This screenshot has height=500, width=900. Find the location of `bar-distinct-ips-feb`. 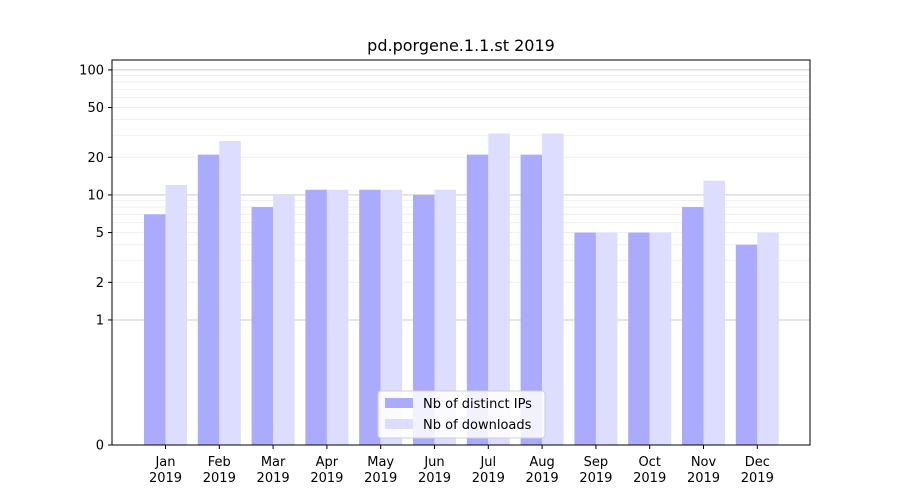

bar-distinct-ips-feb is located at coordinates (208, 300).